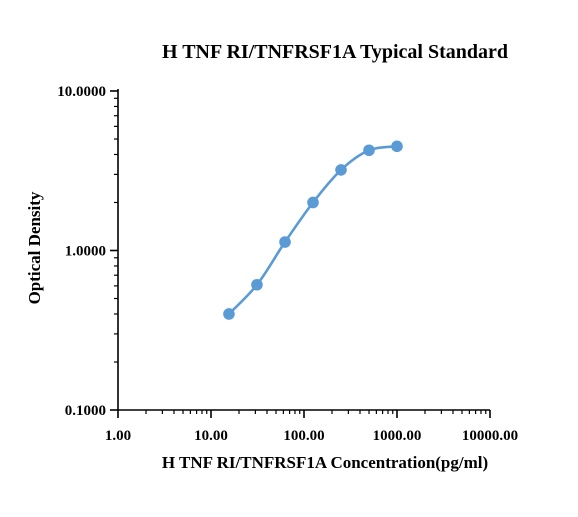 Image resolution: width=578 pixels, height=517 pixels. I want to click on y-axis-label: Optical Density, so click(34, 247).